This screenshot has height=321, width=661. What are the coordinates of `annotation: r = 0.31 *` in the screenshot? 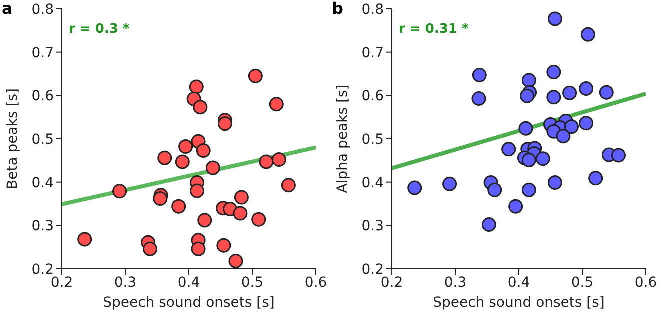 It's located at (434, 29).